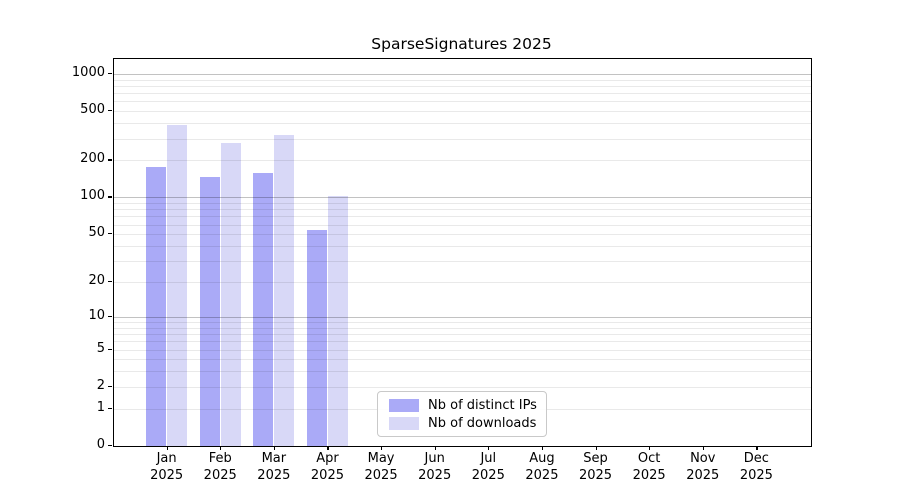  What do you see at coordinates (482, 405) in the screenshot?
I see `legend-label: Nb of distinct IPs` at bounding box center [482, 405].